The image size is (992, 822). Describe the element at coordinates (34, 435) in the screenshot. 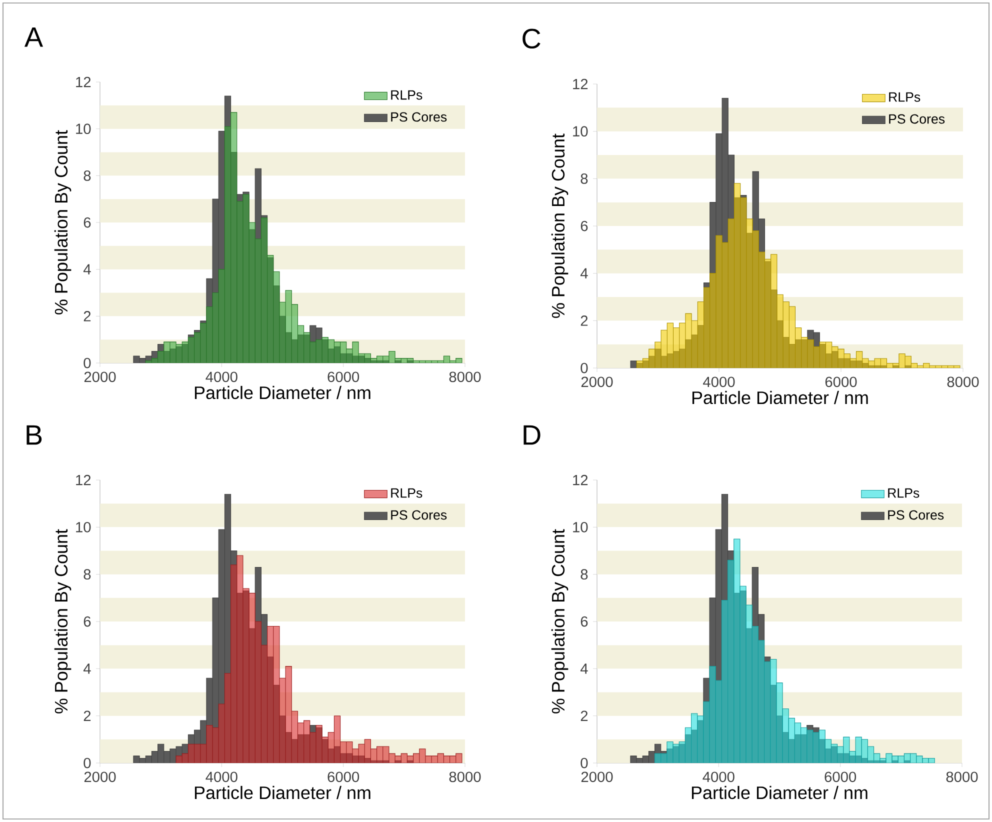

I see `chart-title: B` at that location.